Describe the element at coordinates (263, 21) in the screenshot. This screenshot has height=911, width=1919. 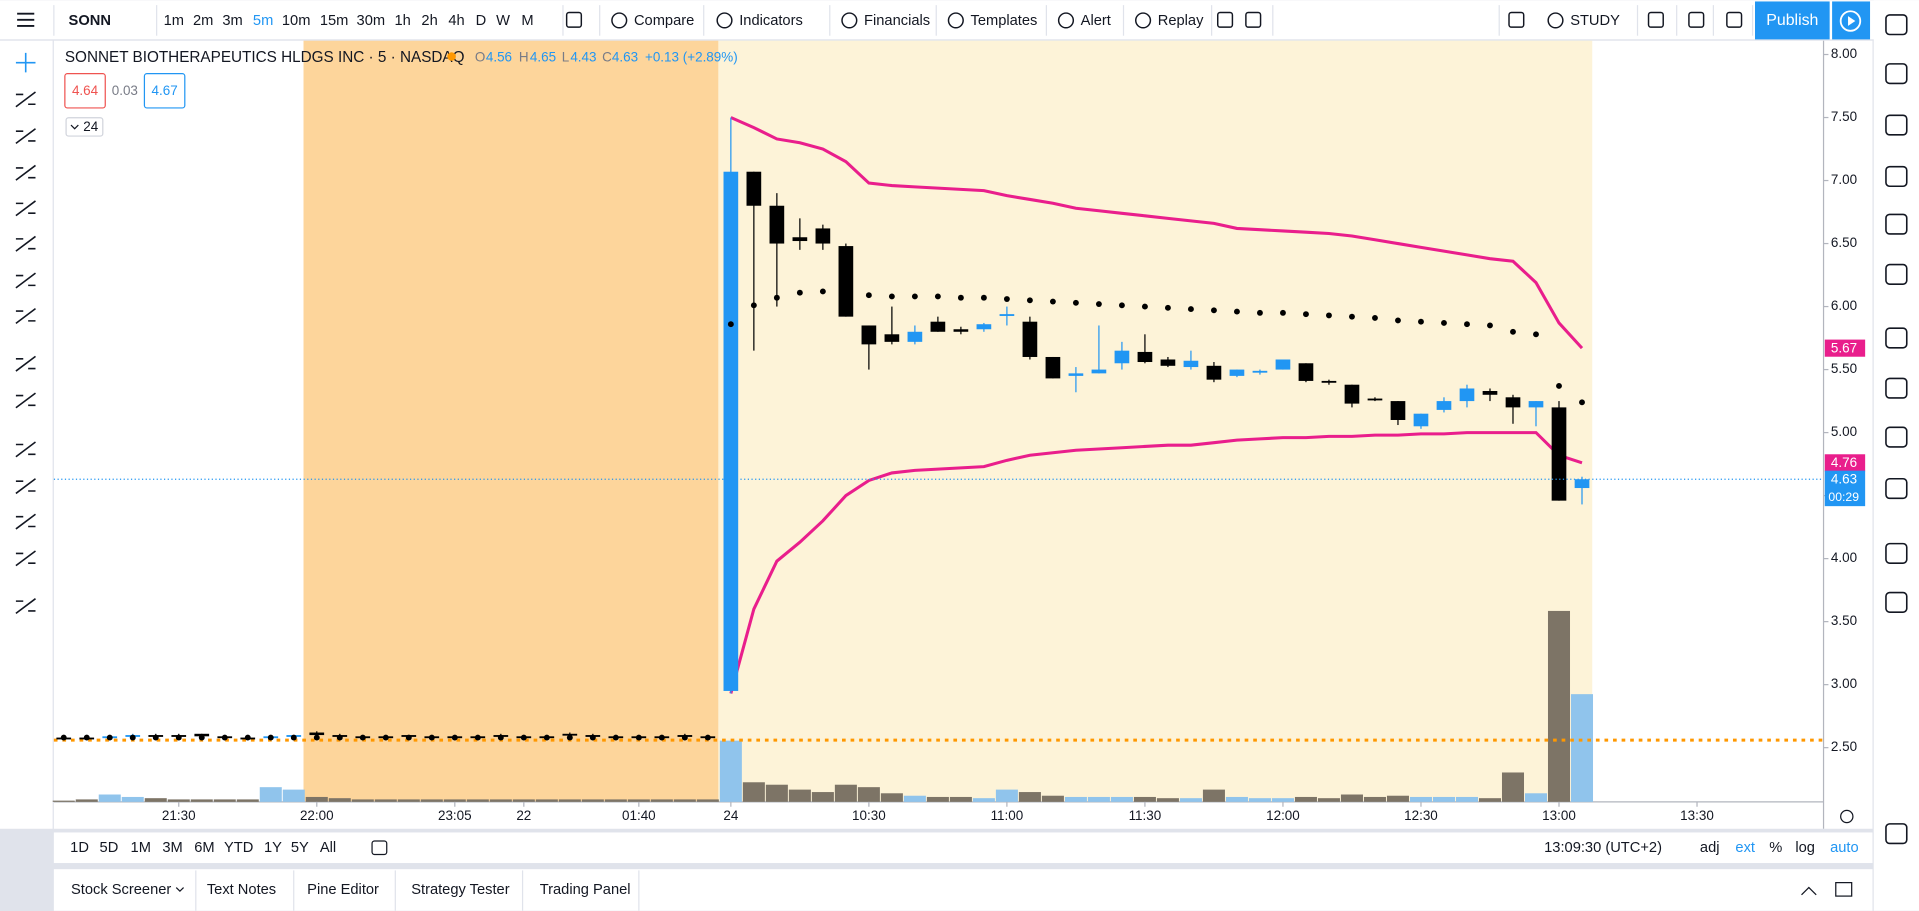
I see `interval: 5m` at that location.